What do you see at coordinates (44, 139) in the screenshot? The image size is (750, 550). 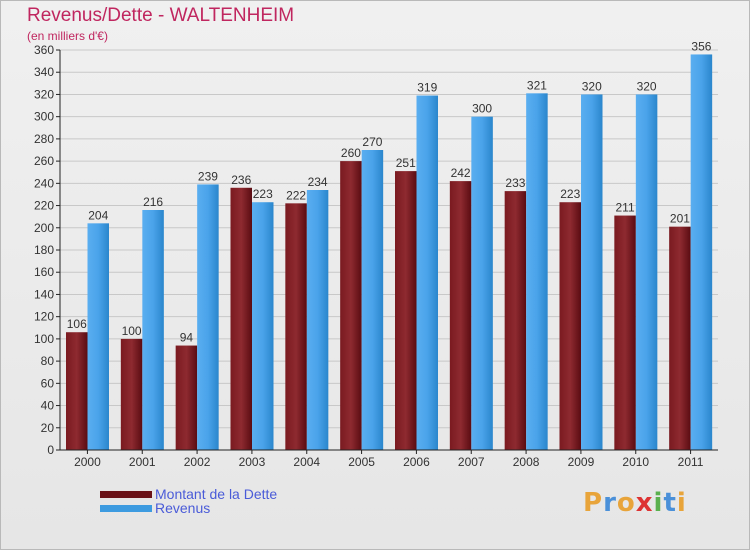 I see `y-tick-label: 280` at bounding box center [44, 139].